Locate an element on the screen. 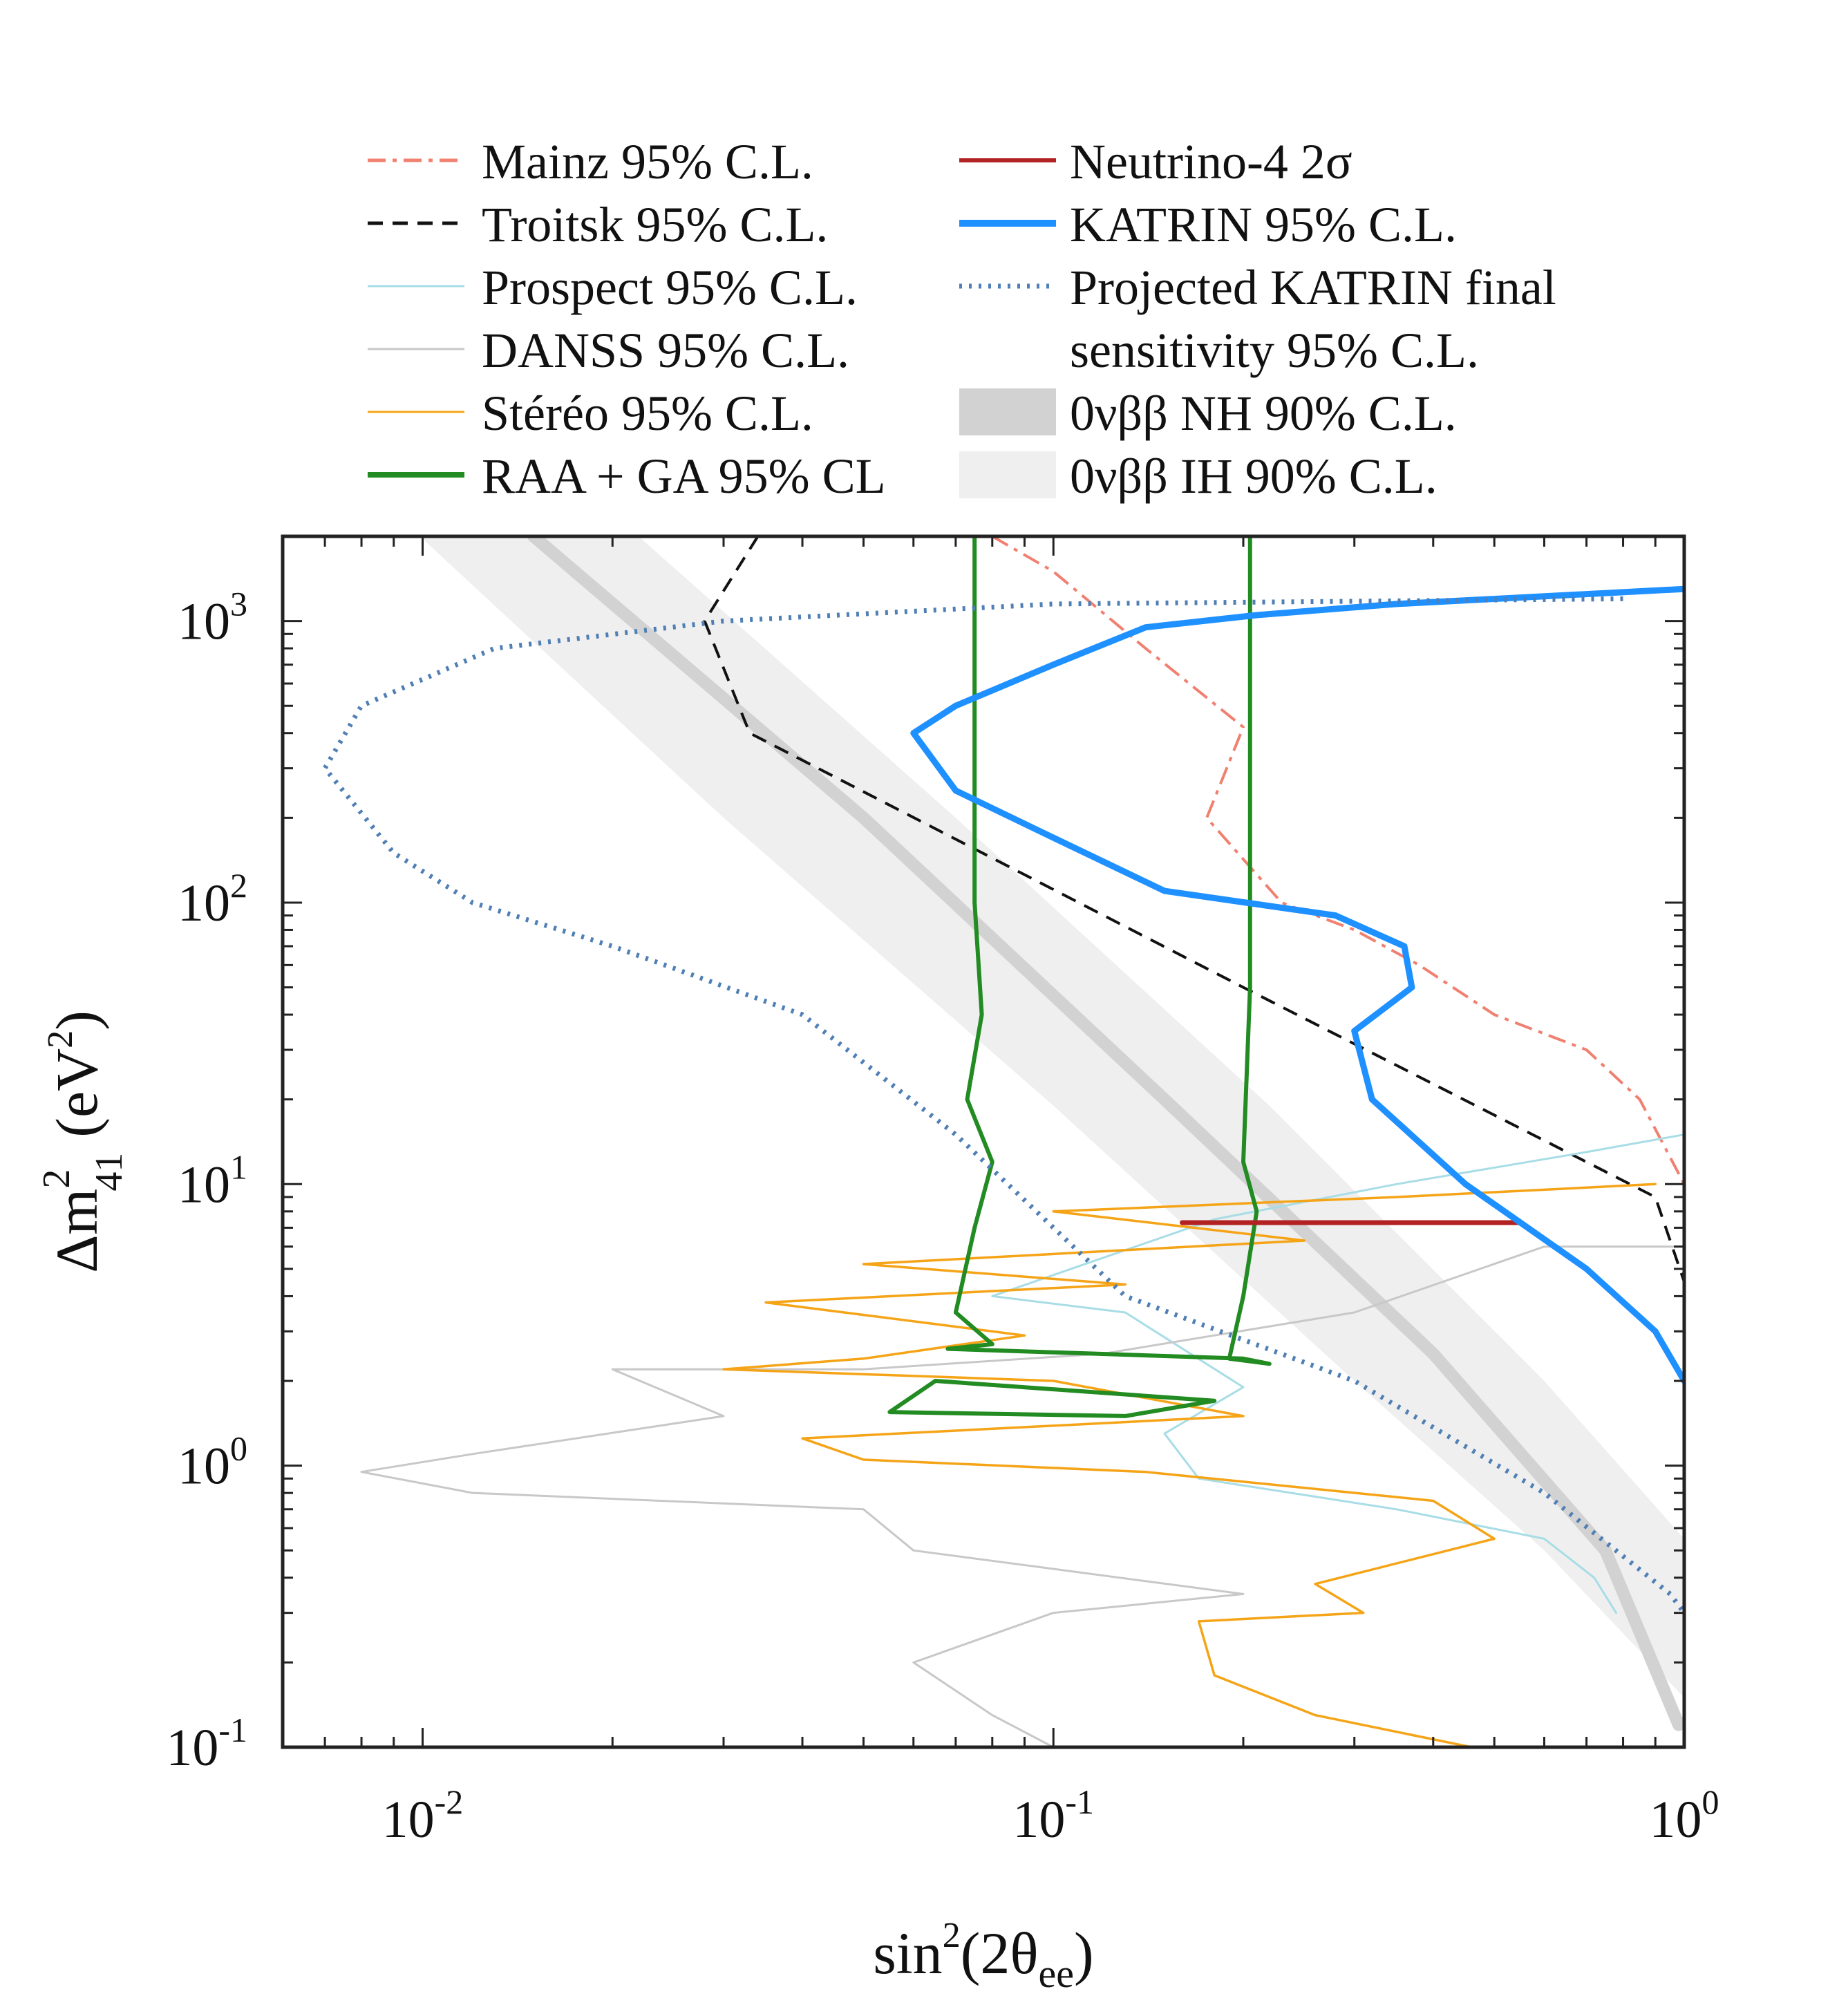  y-tick-label: 10⁻¹ is located at coordinates (206, 1744).